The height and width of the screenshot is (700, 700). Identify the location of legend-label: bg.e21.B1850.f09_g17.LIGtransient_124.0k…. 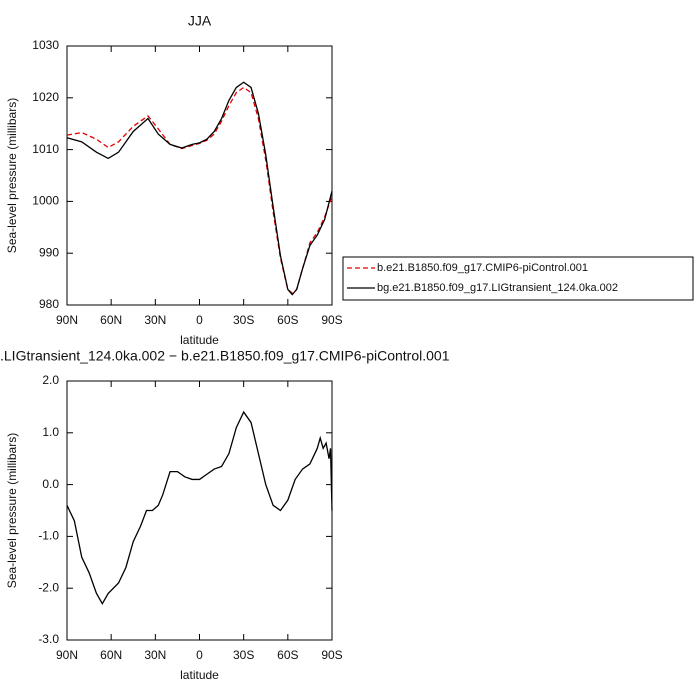
(497, 288).